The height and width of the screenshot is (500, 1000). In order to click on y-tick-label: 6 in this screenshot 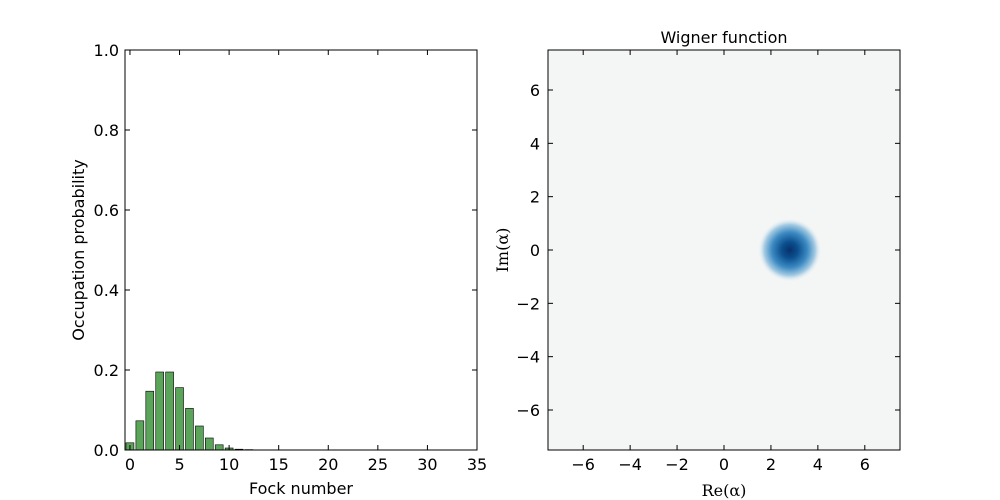, I will do `click(535, 90)`.